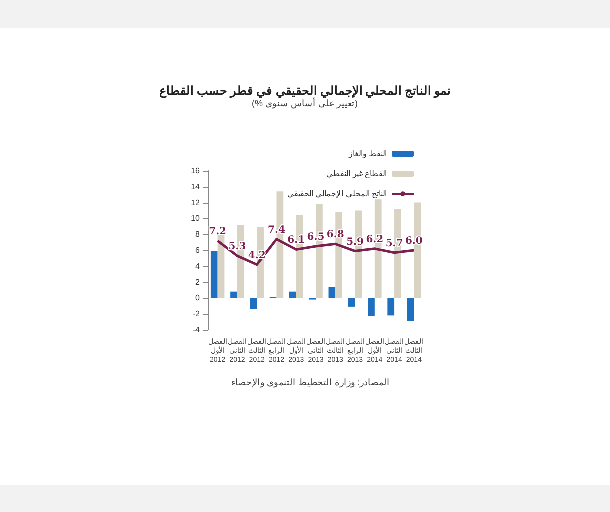 This screenshot has width=610, height=512. What do you see at coordinates (367, 154) in the screenshot?
I see `legend-label: النفط والغاز` at bounding box center [367, 154].